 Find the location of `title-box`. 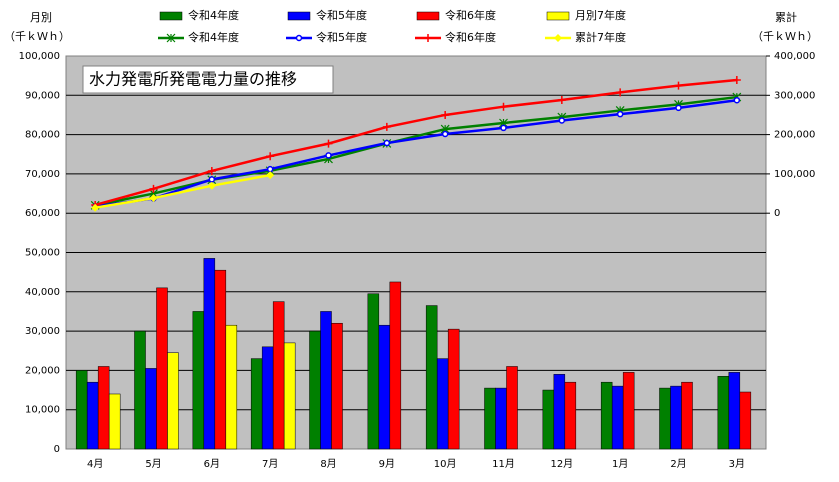

title-box is located at coordinates (208, 79).